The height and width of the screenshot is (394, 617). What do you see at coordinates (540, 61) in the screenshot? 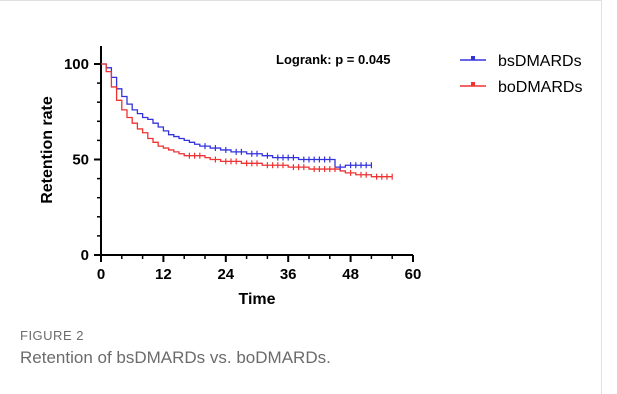
I see `legend-label: bsDMARDs` at bounding box center [540, 61].